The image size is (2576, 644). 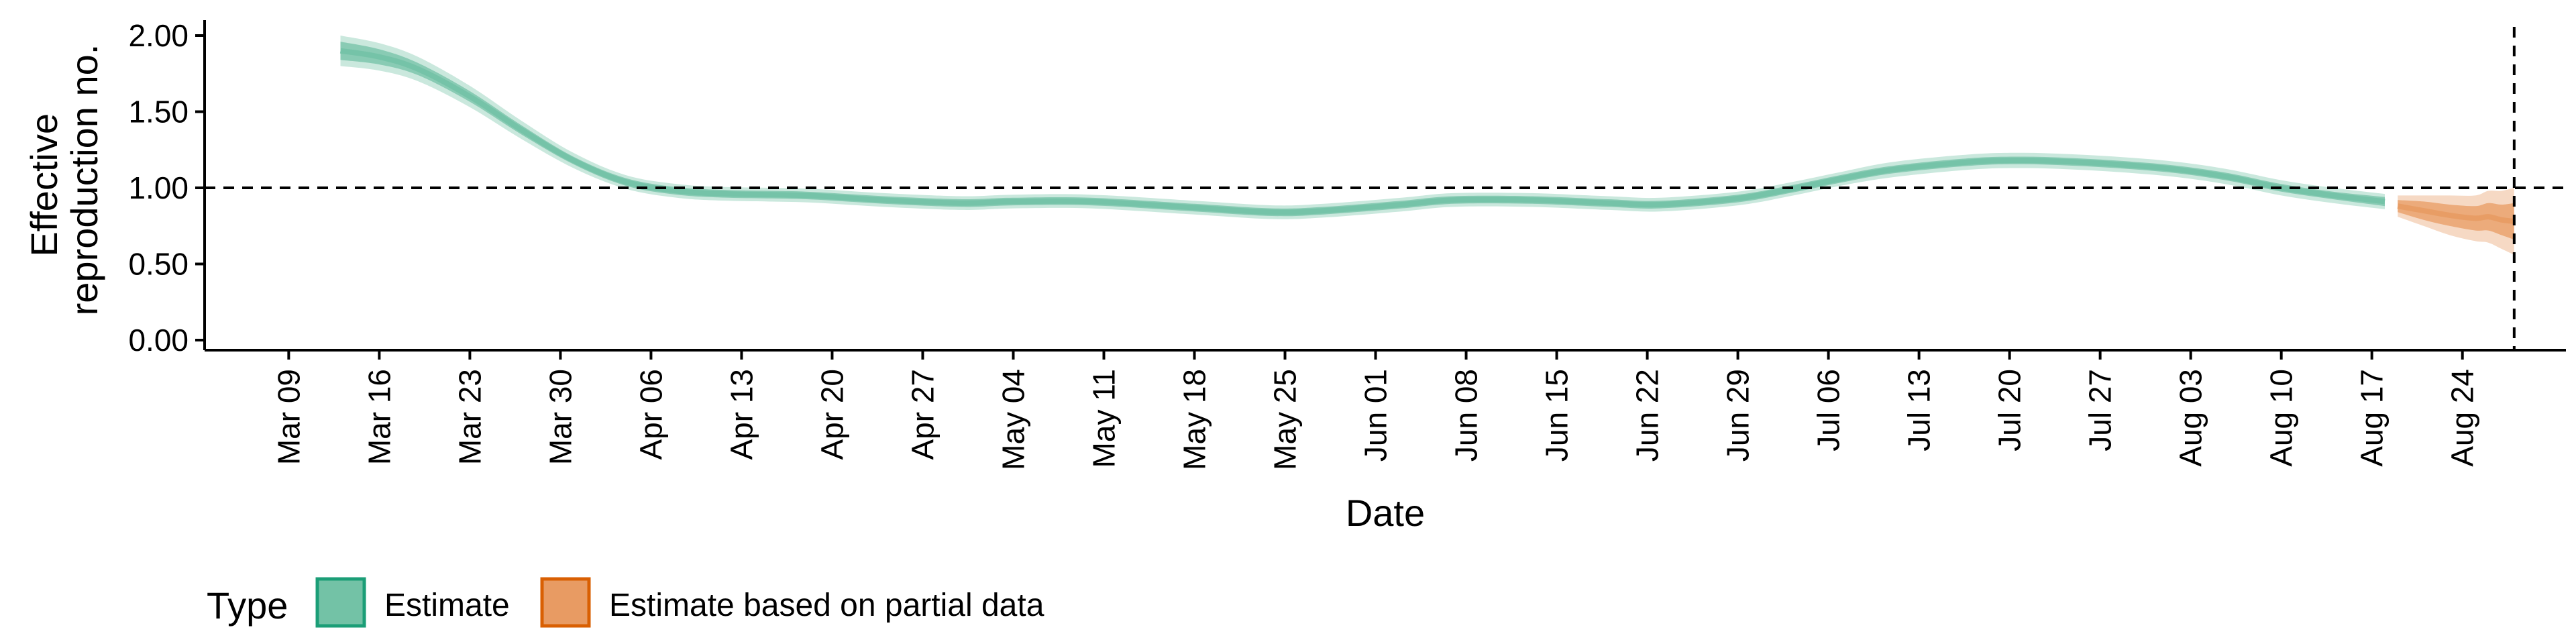 I want to click on x-tick-label: Jun 15, so click(x=1557, y=415).